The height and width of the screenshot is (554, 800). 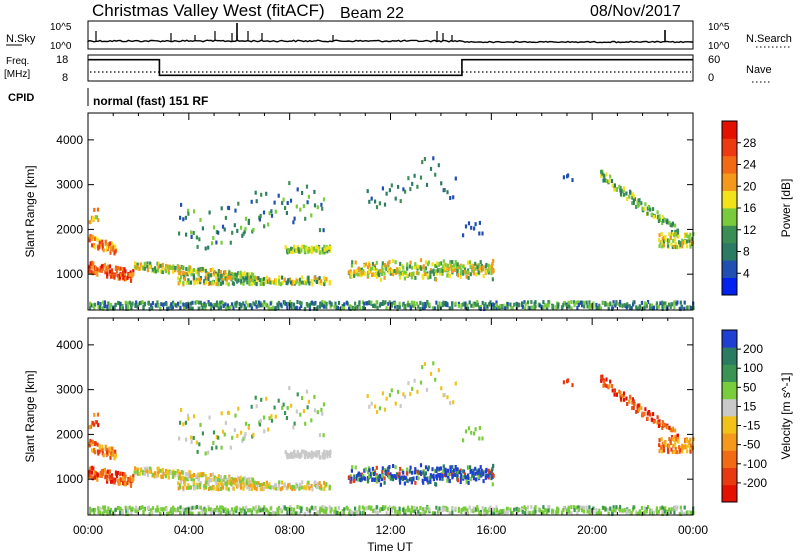 What do you see at coordinates (21, 39) in the screenshot?
I see `nsky-label: N.Sky` at bounding box center [21, 39].